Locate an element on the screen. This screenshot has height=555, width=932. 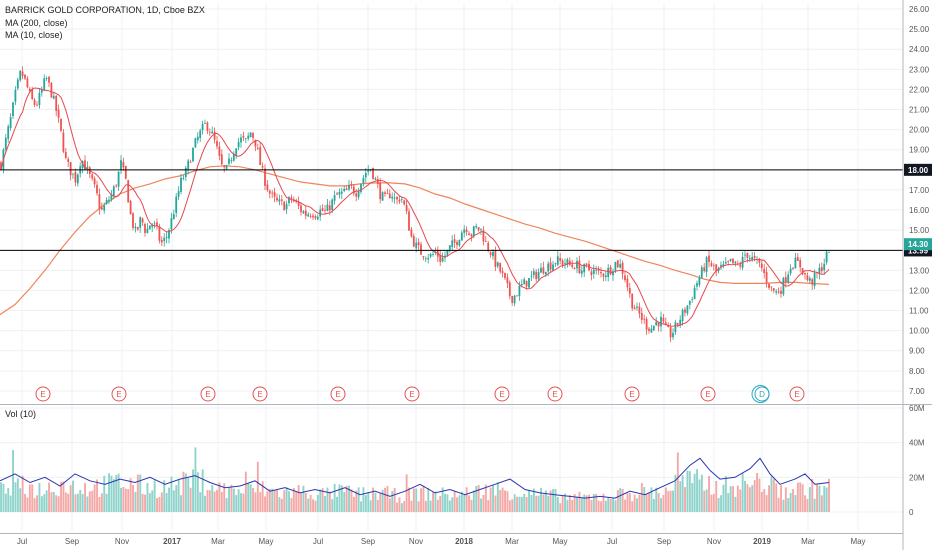
price-tick-label: 9.00 is located at coordinates (917, 351).